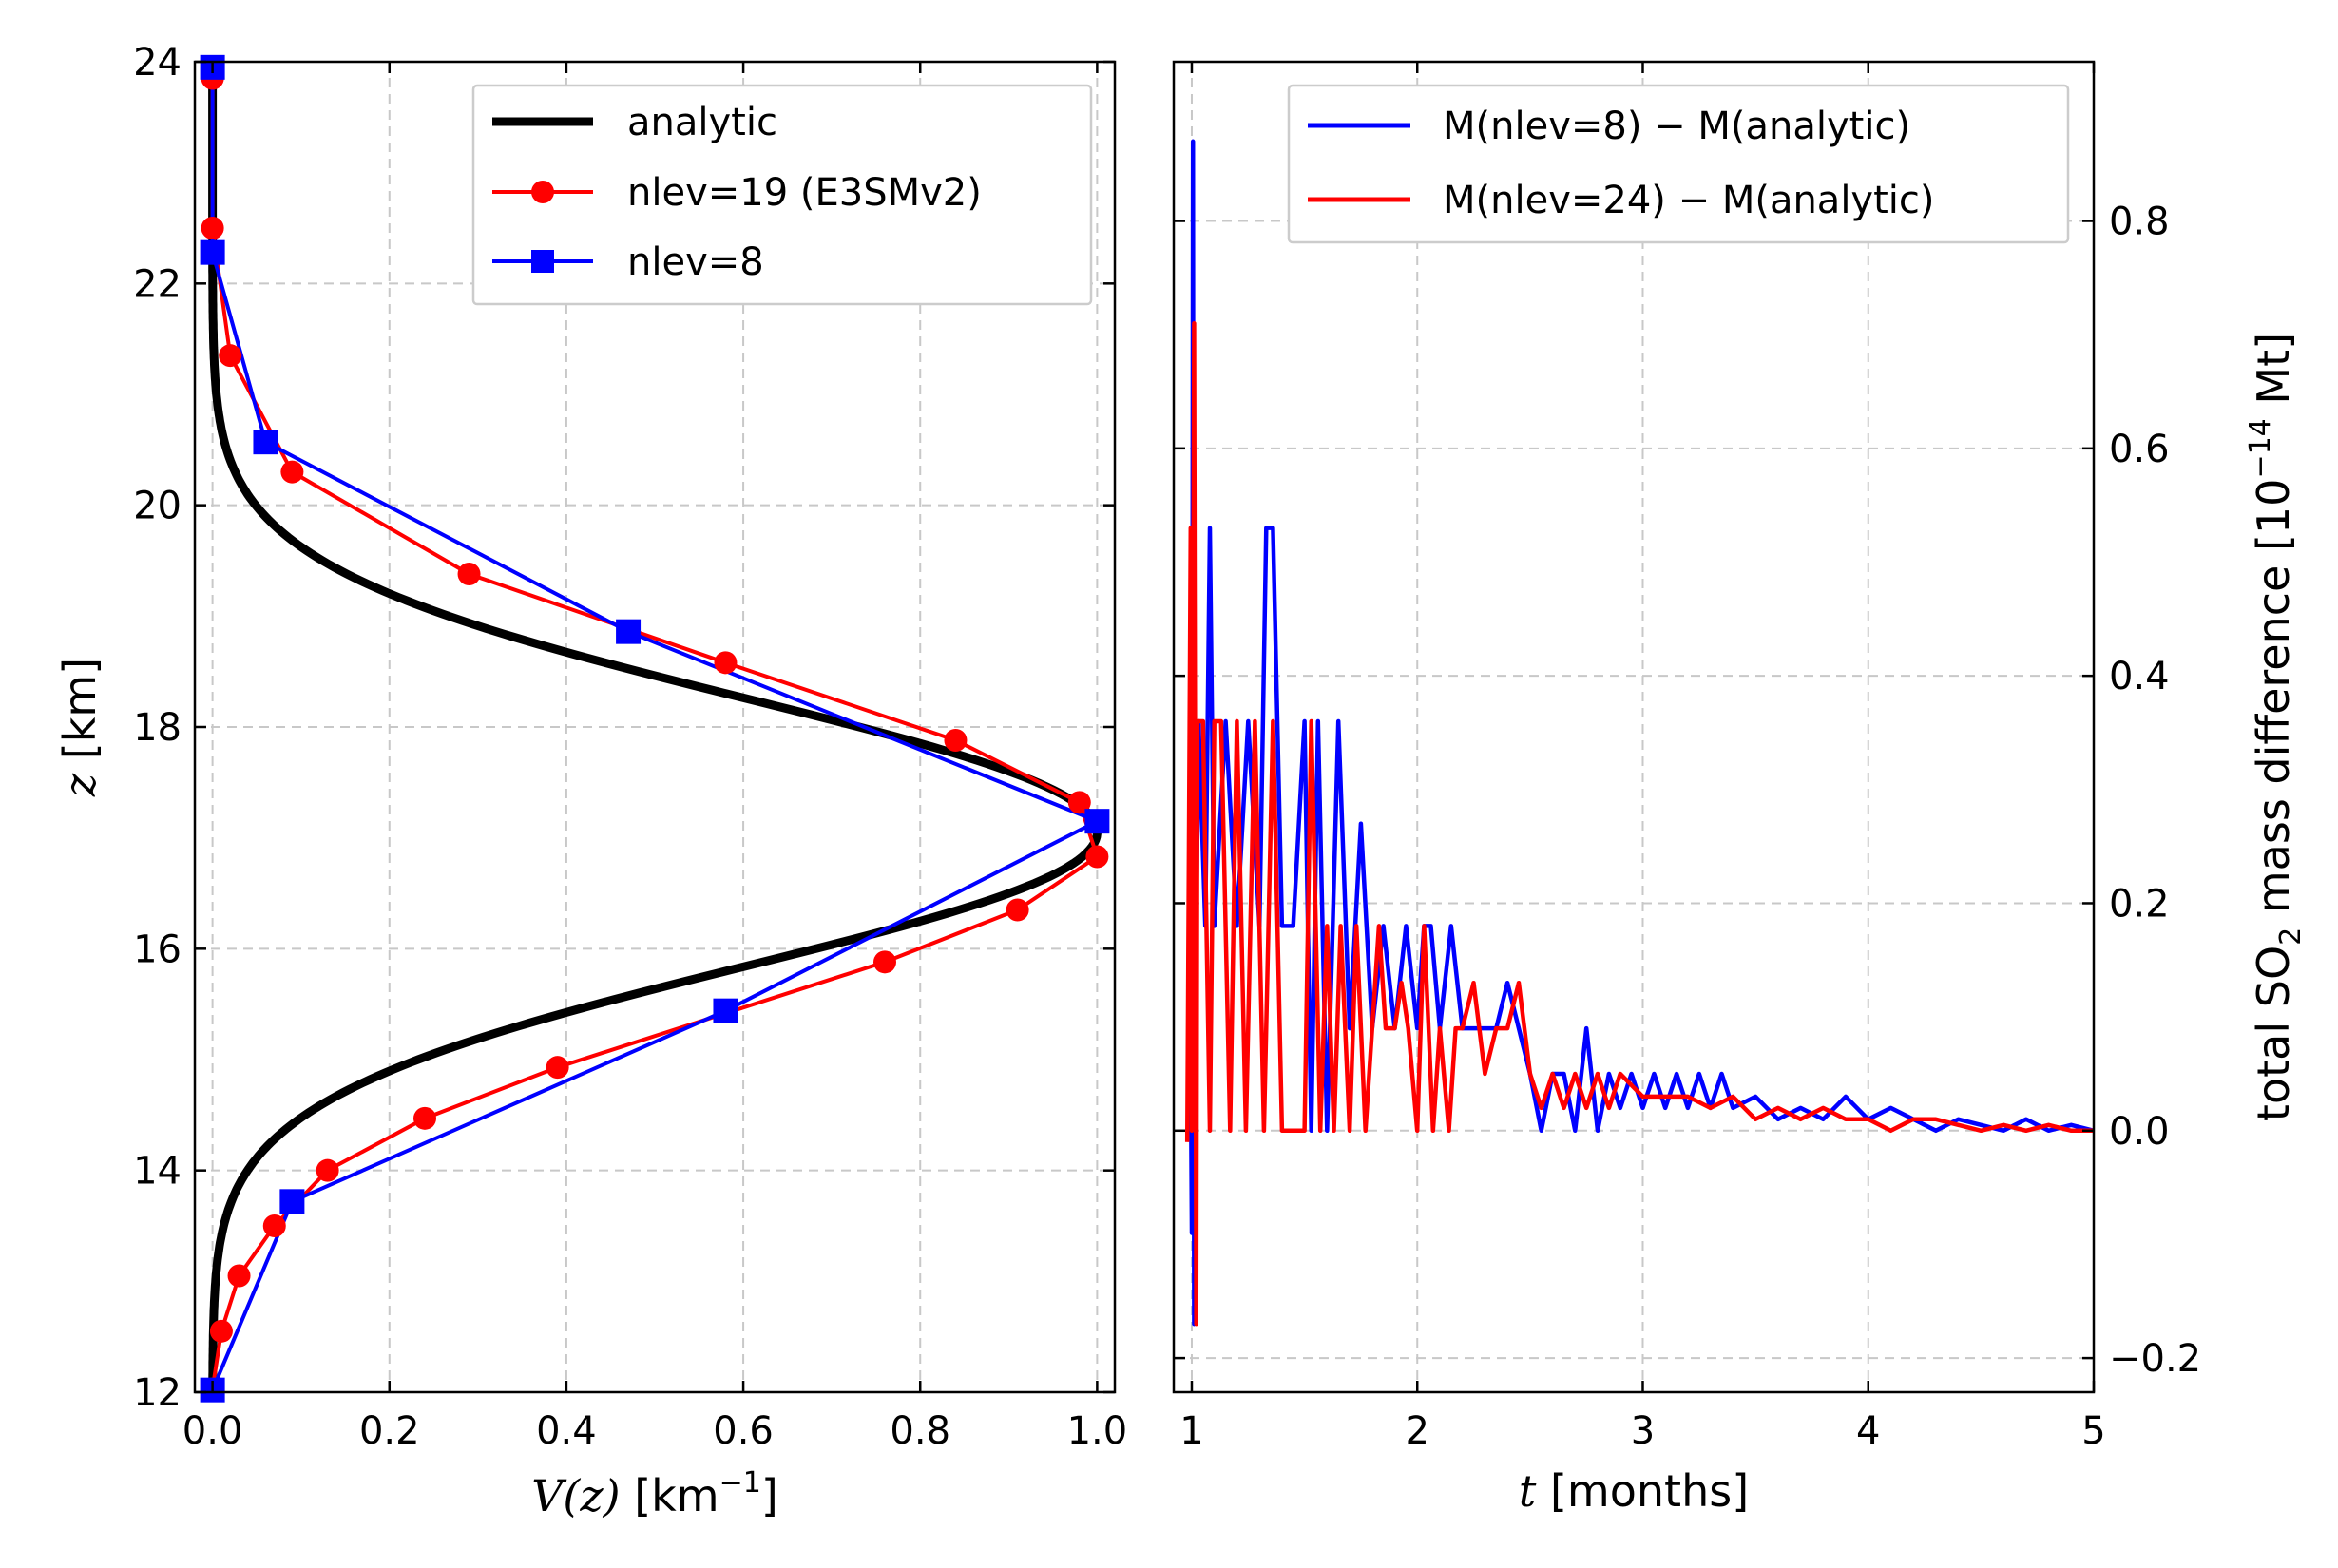 Image resolution: width=2338 pixels, height=1568 pixels. I want to click on l-ytick-label: 12, so click(157, 1393).